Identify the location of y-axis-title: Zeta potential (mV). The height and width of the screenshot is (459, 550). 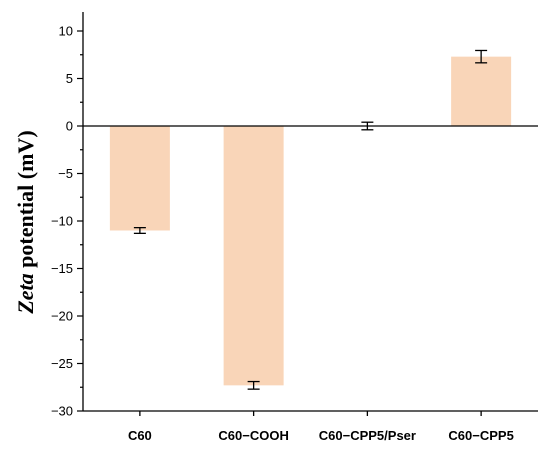
(25, 222).